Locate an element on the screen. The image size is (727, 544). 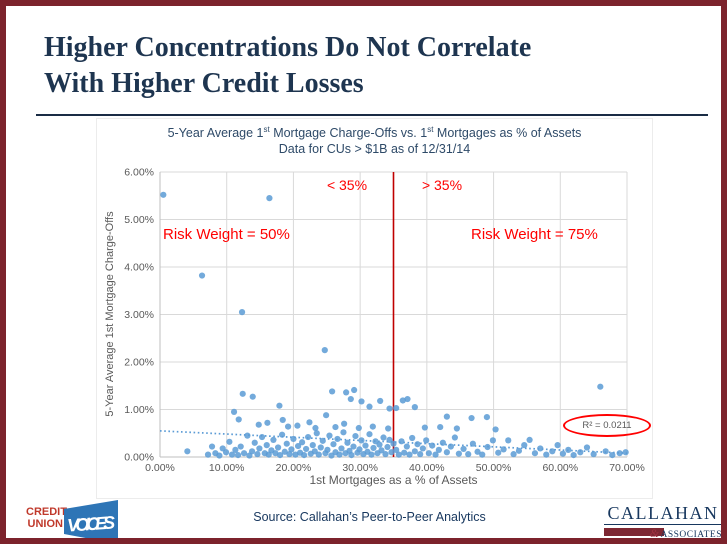
slide-title-line1: Higher Concentrations Do Not Correlate is located at coordinates (288, 47).